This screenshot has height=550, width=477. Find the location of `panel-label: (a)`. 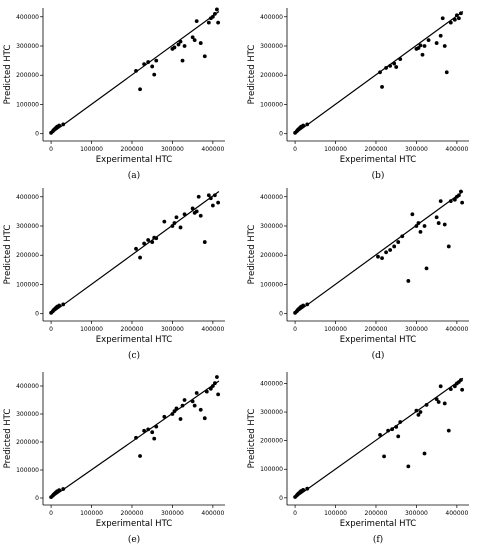

panel-label: (a) is located at coordinates (134, 175).